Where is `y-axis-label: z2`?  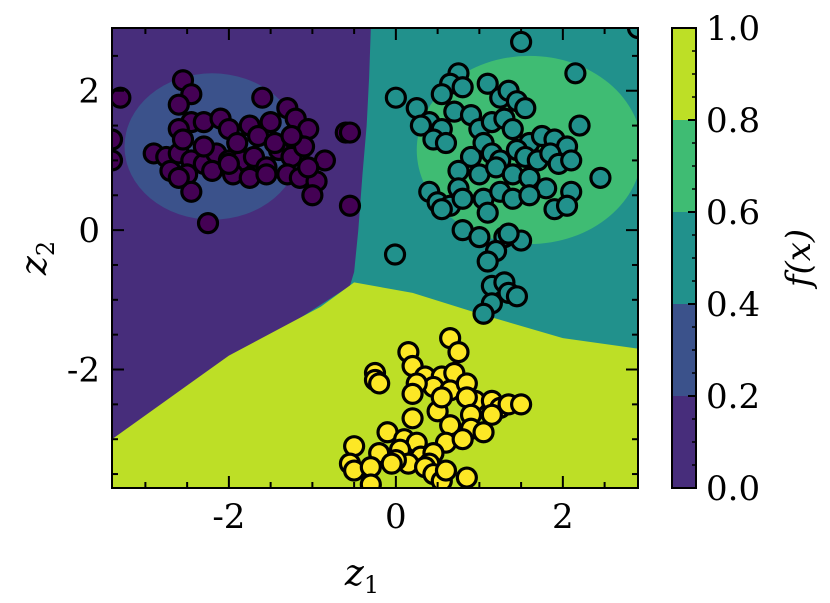 y-axis-label: z2 is located at coordinates (37, 258).